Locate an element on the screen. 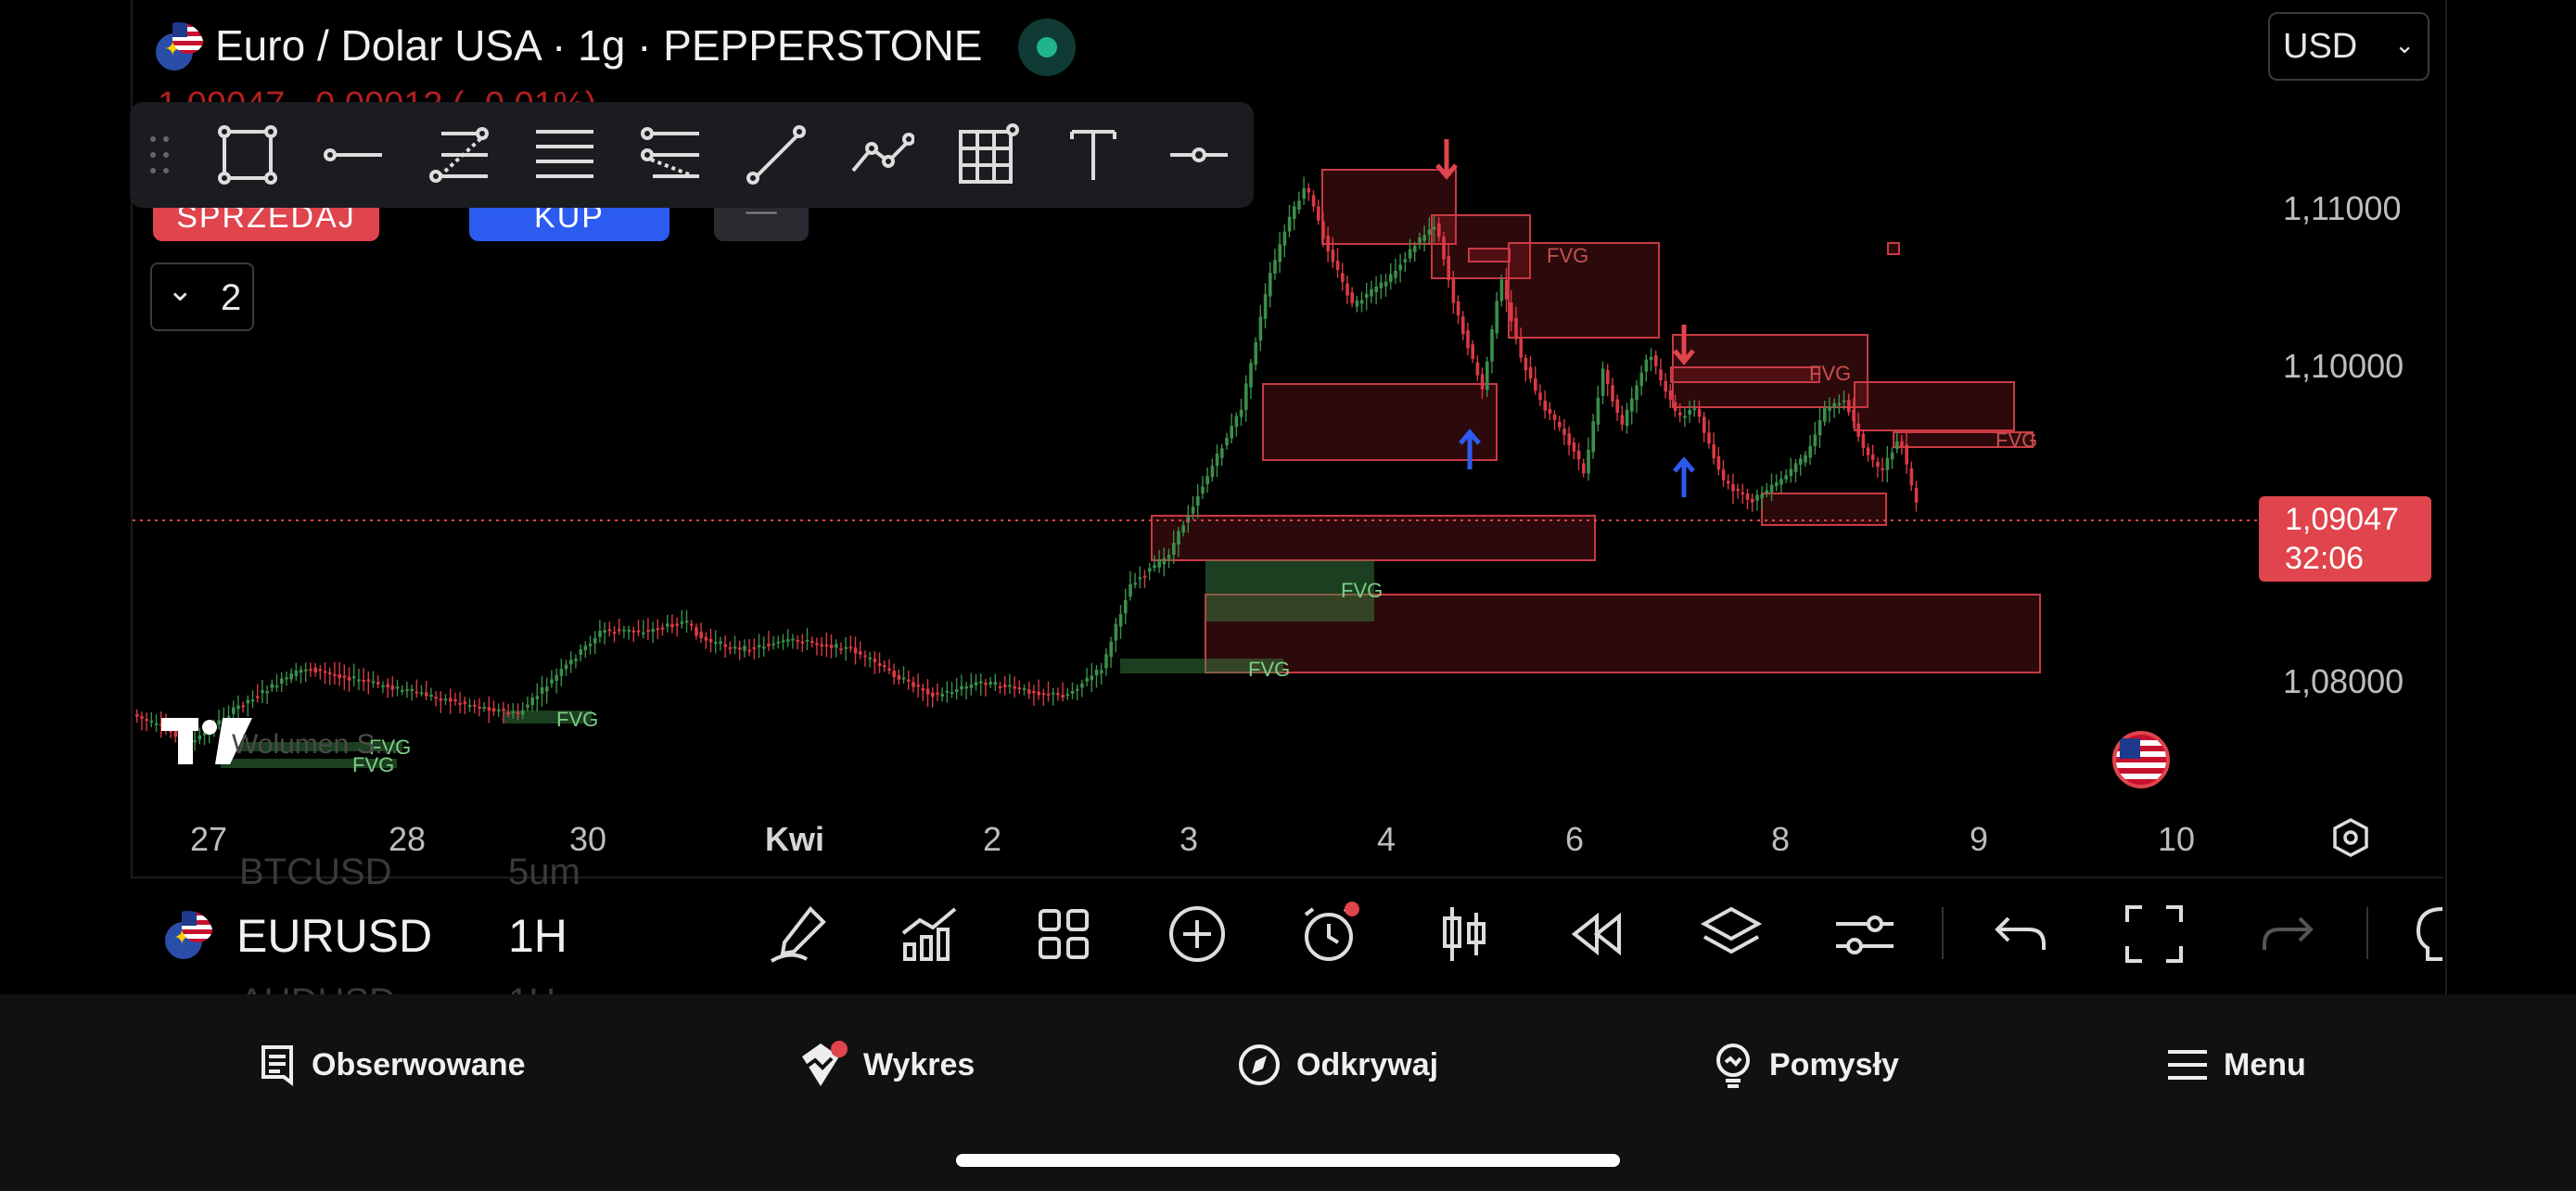 The height and width of the screenshot is (1191, 2576). fib-extension-icon is located at coordinates (670, 154).